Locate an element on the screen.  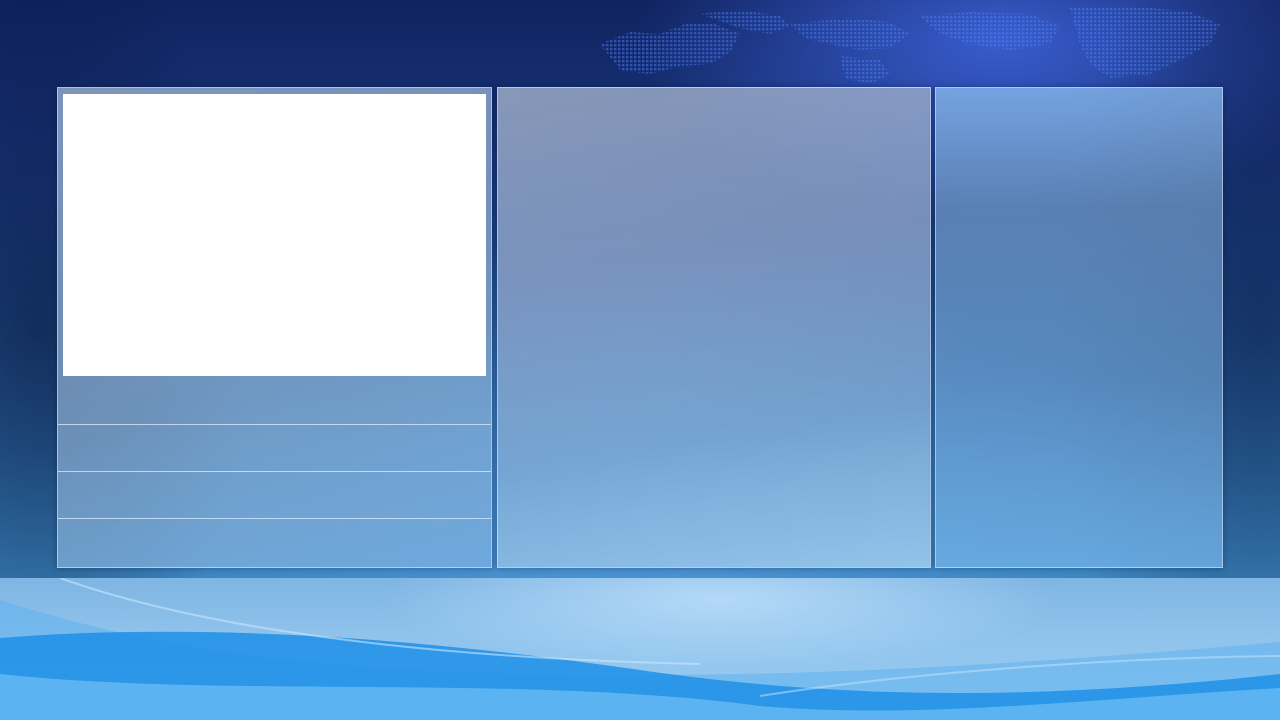
world-map-graphic is located at coordinates (910, 45).